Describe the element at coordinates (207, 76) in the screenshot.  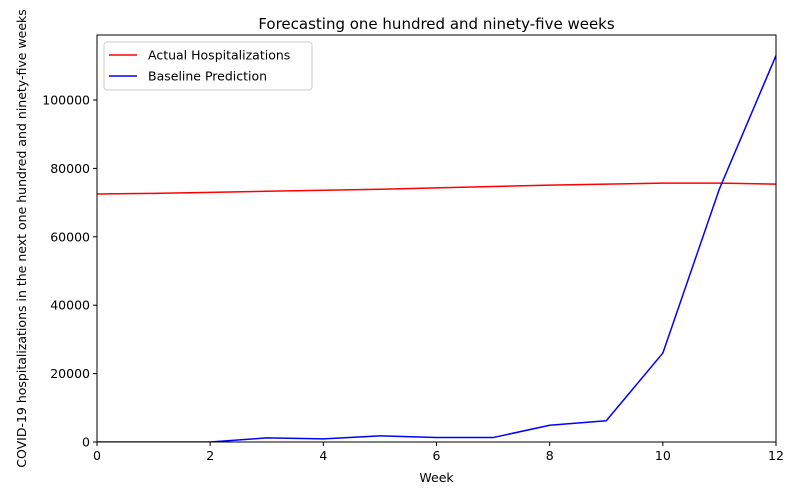
I see `legend-label: Baseline Prediction` at that location.